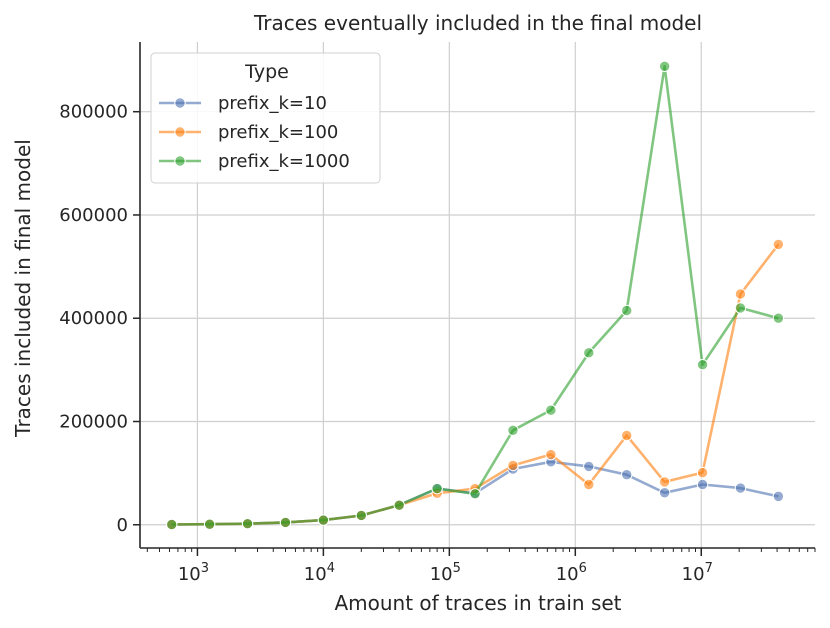 This screenshot has height=628, width=830. Describe the element at coordinates (122, 525) in the screenshot. I see `y-tick-label: 0` at that location.